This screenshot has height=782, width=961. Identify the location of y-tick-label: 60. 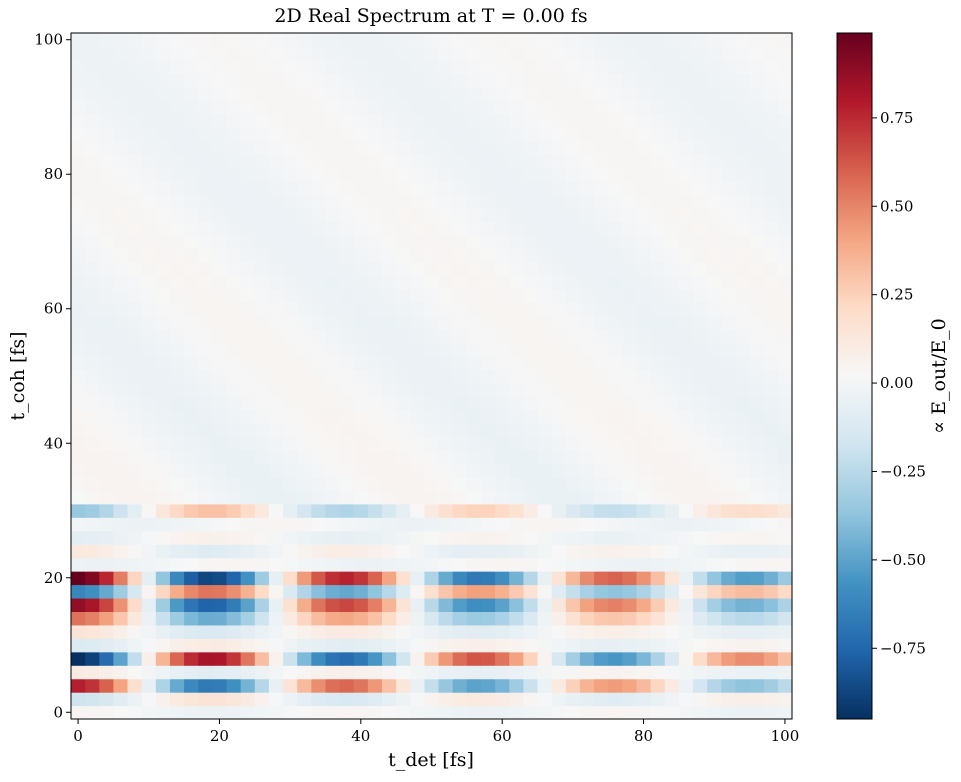
(53, 309).